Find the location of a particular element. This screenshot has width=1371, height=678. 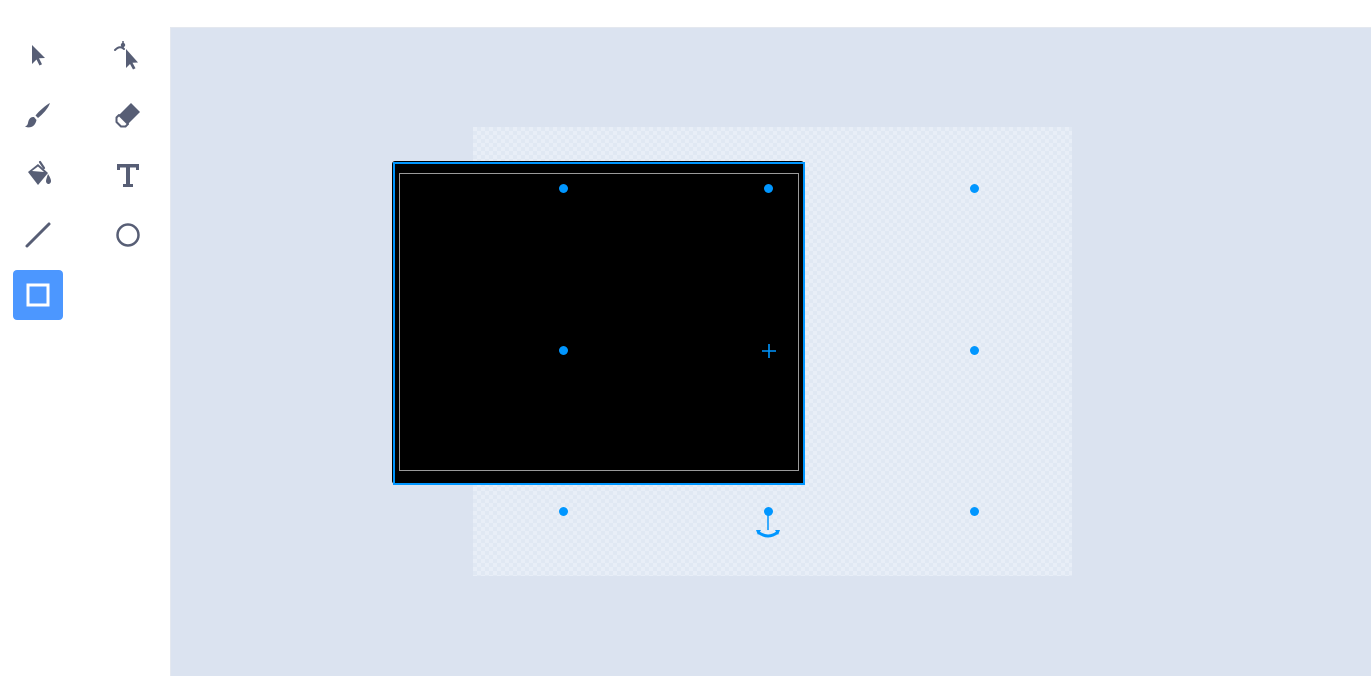

resize-handle-top-left is located at coordinates (563, 188).